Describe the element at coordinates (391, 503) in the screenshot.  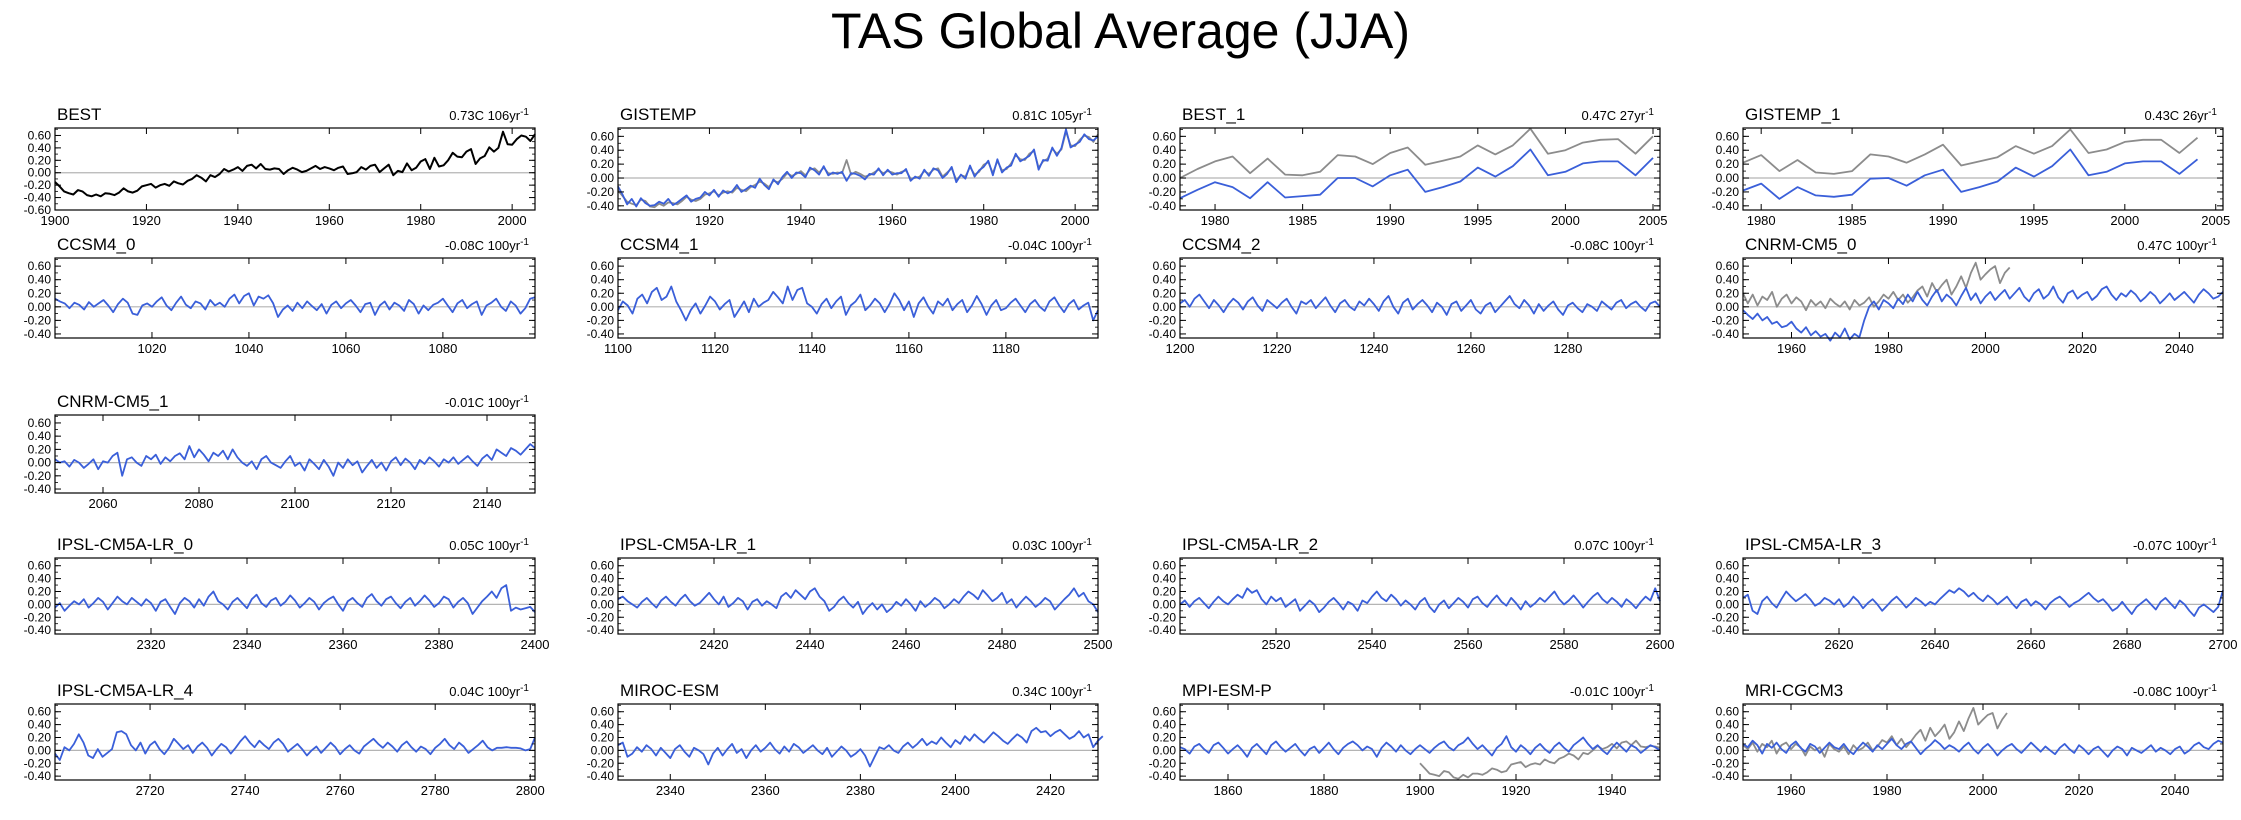
I see `x-tick-label: 2120` at that location.